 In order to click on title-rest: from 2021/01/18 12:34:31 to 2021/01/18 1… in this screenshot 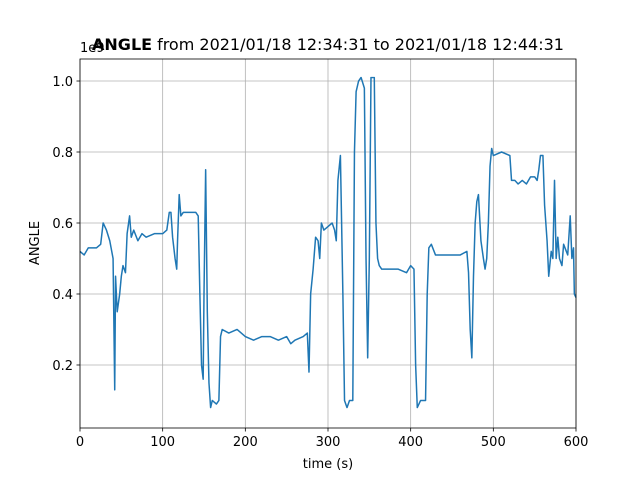, I will do `click(360, 44)`.